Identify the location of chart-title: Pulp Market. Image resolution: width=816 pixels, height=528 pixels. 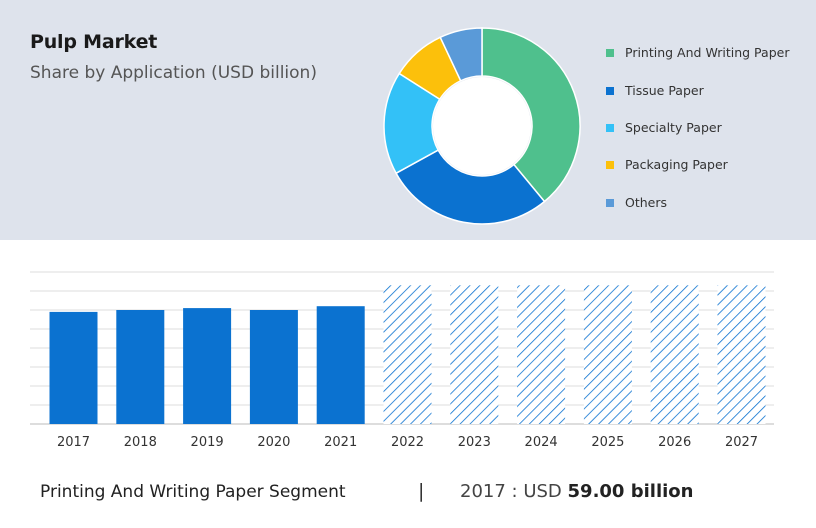
(94, 42).